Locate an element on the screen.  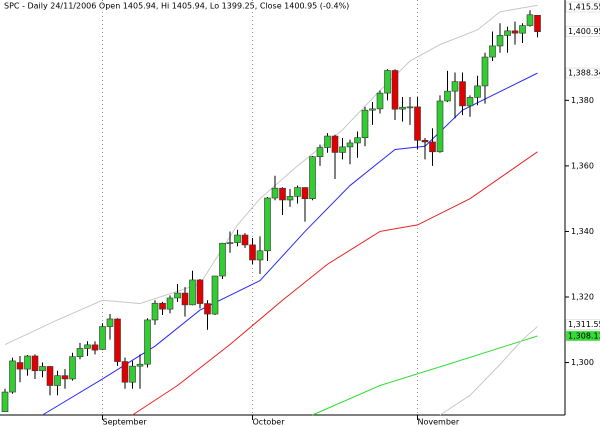
y-tick-label: 1,360 is located at coordinates (582, 165).